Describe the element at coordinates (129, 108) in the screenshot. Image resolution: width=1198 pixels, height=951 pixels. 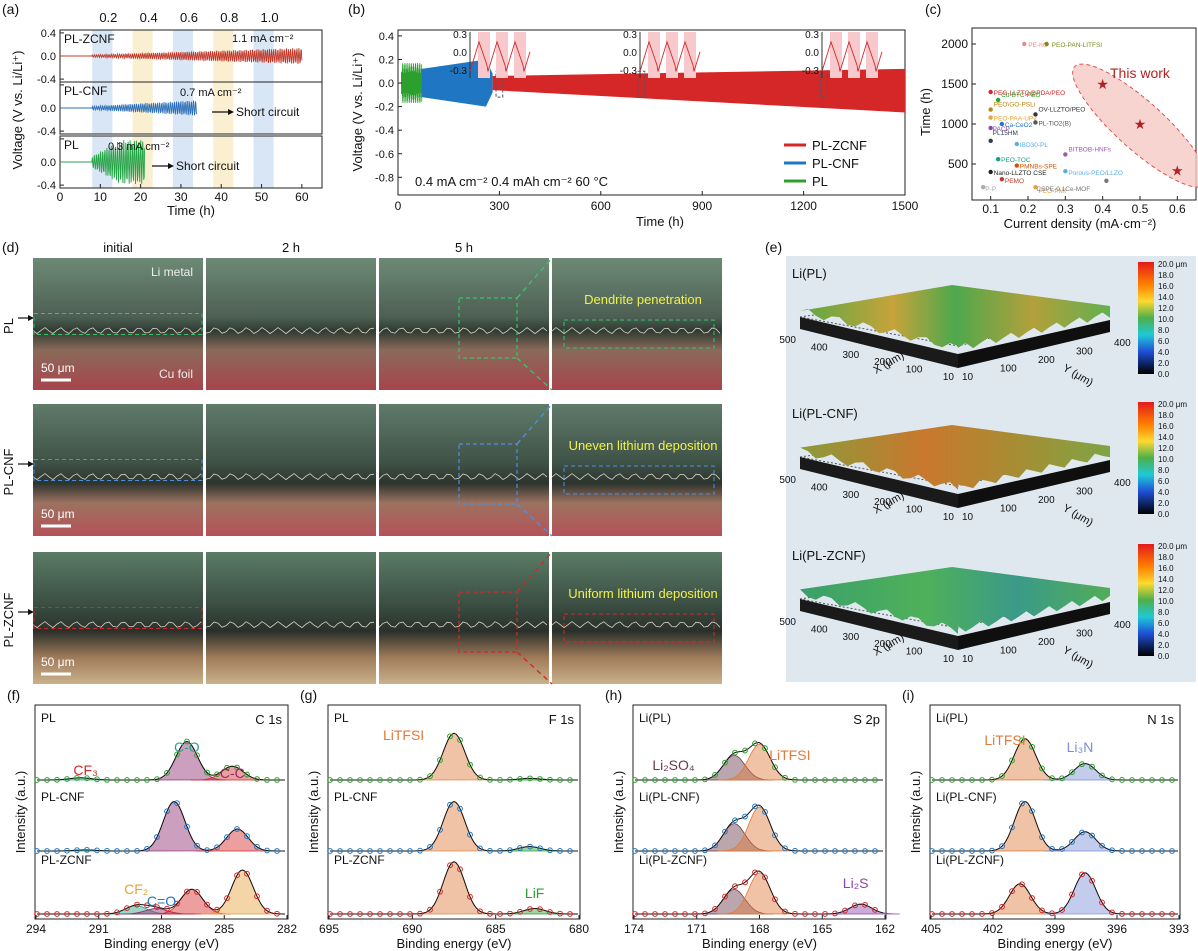
I see `voltage-trace` at that location.